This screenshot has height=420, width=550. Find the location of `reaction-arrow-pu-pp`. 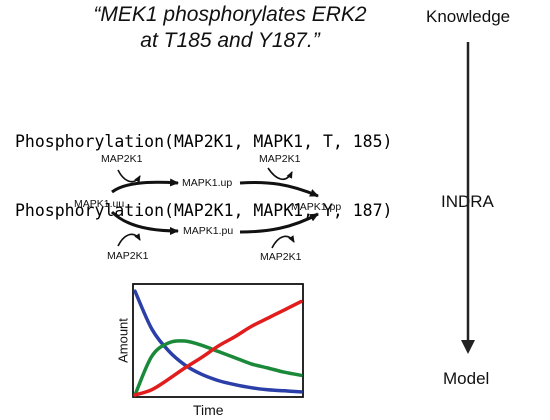

reaction-arrow-pu-pp is located at coordinates (279, 223).